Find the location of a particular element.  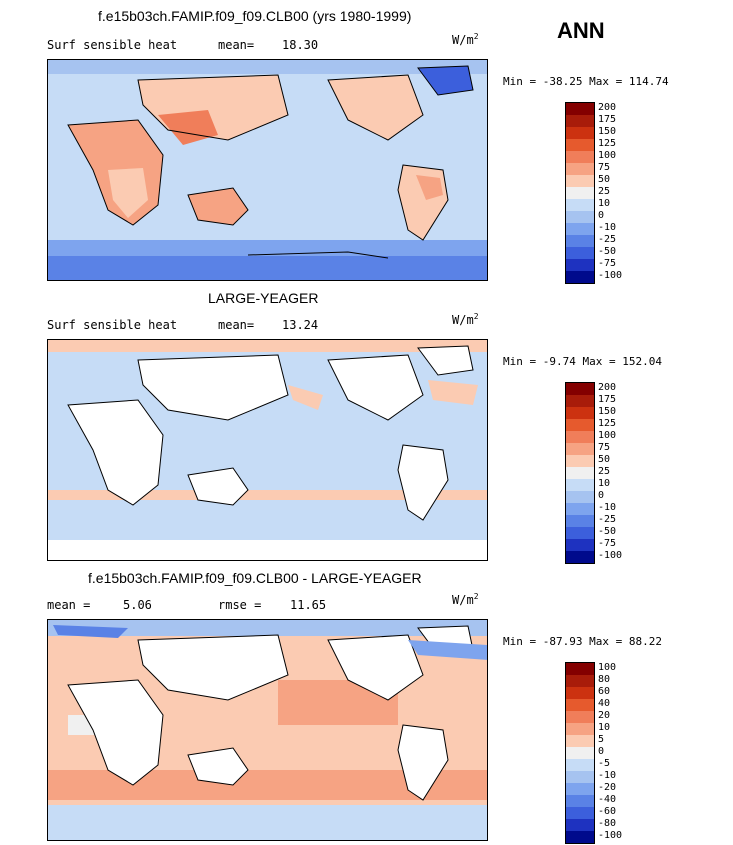

colorbar-tick-label: 5 is located at coordinates (601, 739).